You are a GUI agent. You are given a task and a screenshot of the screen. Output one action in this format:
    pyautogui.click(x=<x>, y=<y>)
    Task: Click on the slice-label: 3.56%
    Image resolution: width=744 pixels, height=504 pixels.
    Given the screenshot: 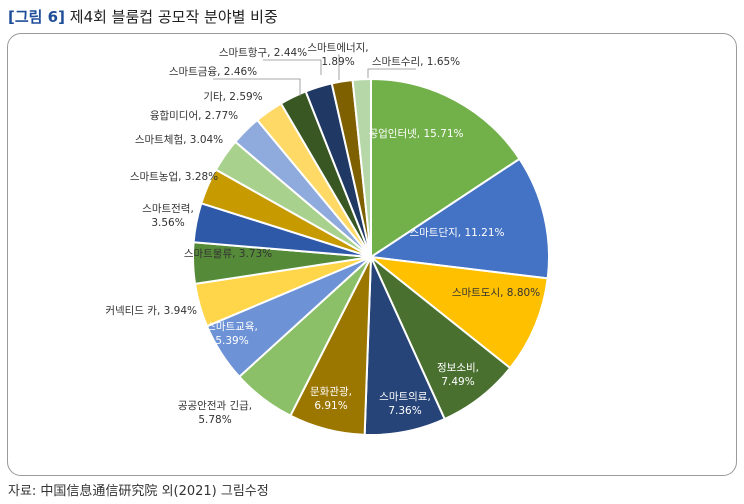 What is the action you would take?
    pyautogui.click(x=167, y=223)
    